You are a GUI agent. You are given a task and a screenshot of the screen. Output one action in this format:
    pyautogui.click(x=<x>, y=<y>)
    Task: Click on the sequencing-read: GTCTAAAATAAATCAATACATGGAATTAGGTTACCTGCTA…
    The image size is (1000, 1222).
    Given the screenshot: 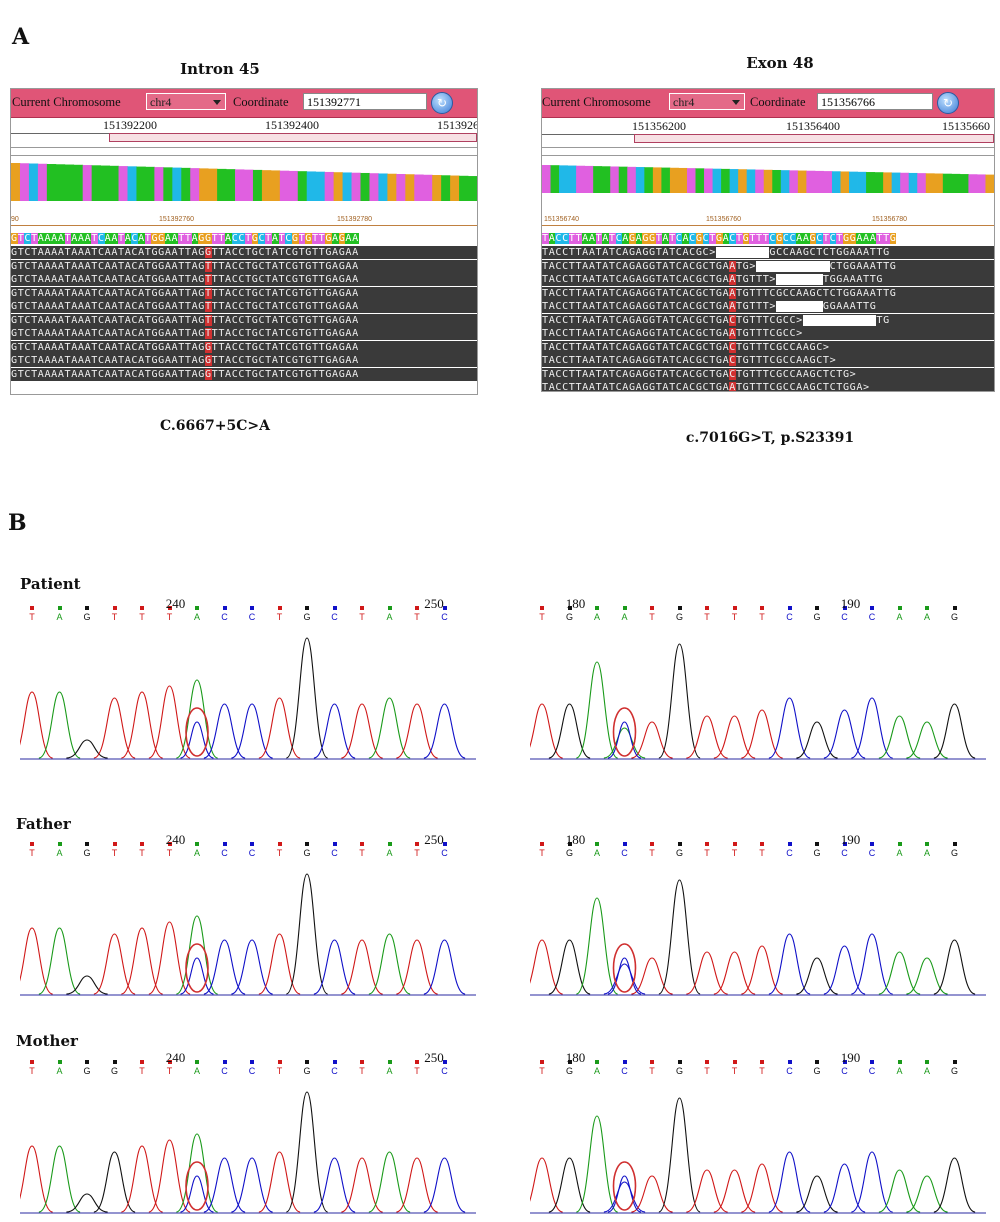 What is the action you would take?
    pyautogui.click(x=244, y=347)
    